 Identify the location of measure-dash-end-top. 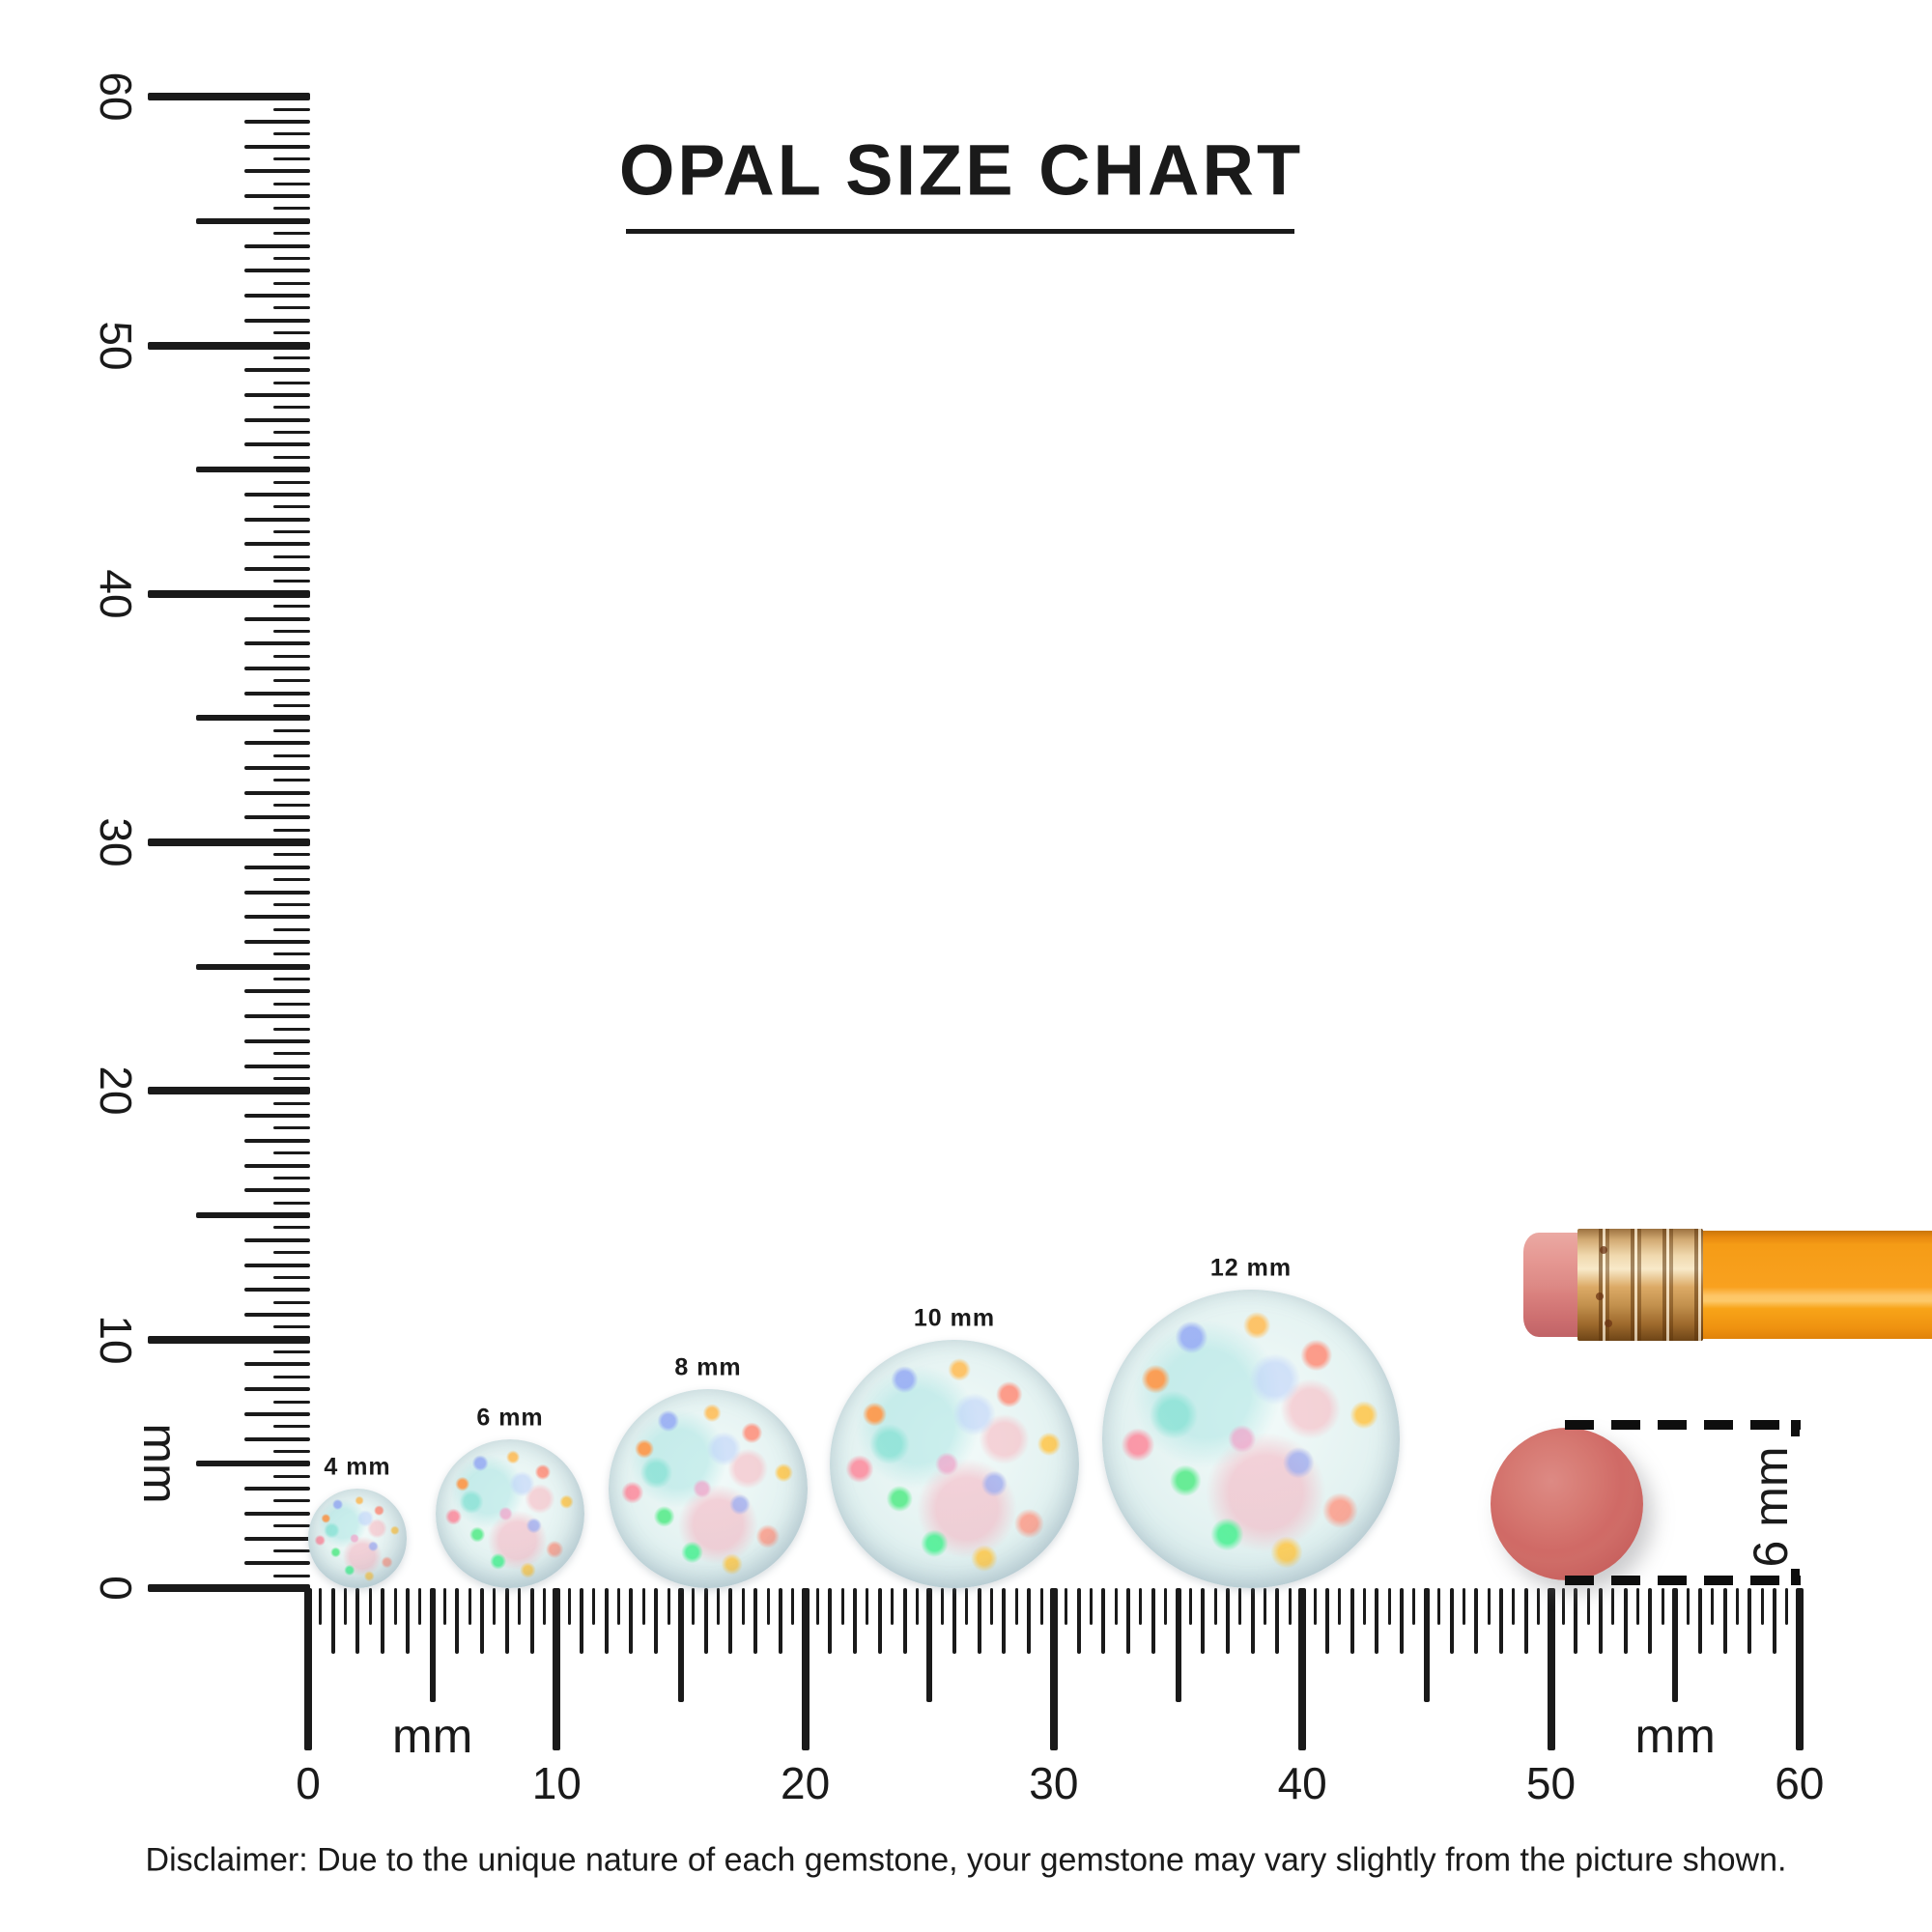
(1795, 1428).